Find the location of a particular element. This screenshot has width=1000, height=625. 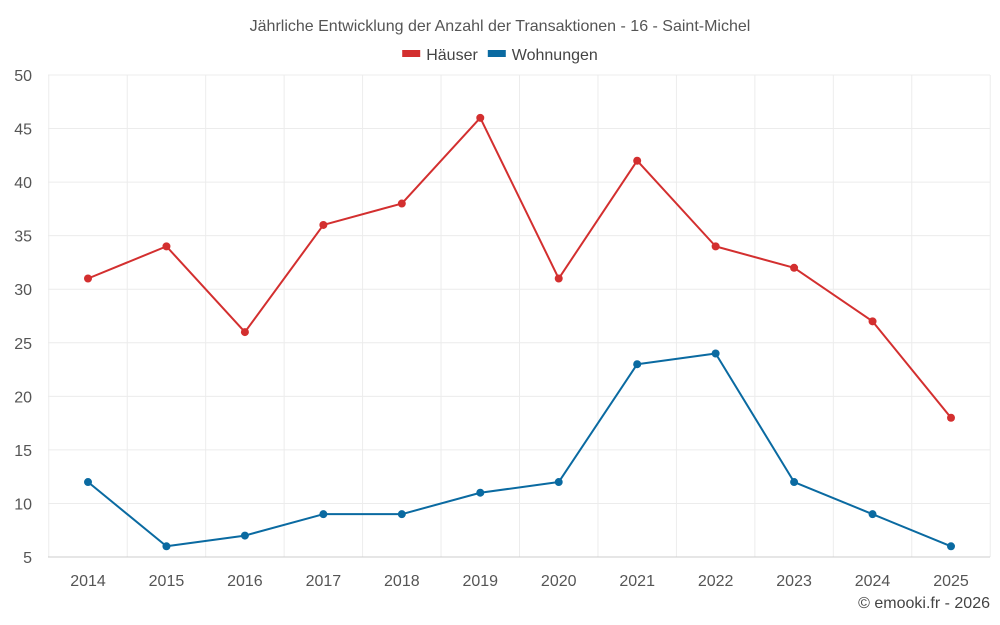

y-tick-label: 50 is located at coordinates (23, 76).